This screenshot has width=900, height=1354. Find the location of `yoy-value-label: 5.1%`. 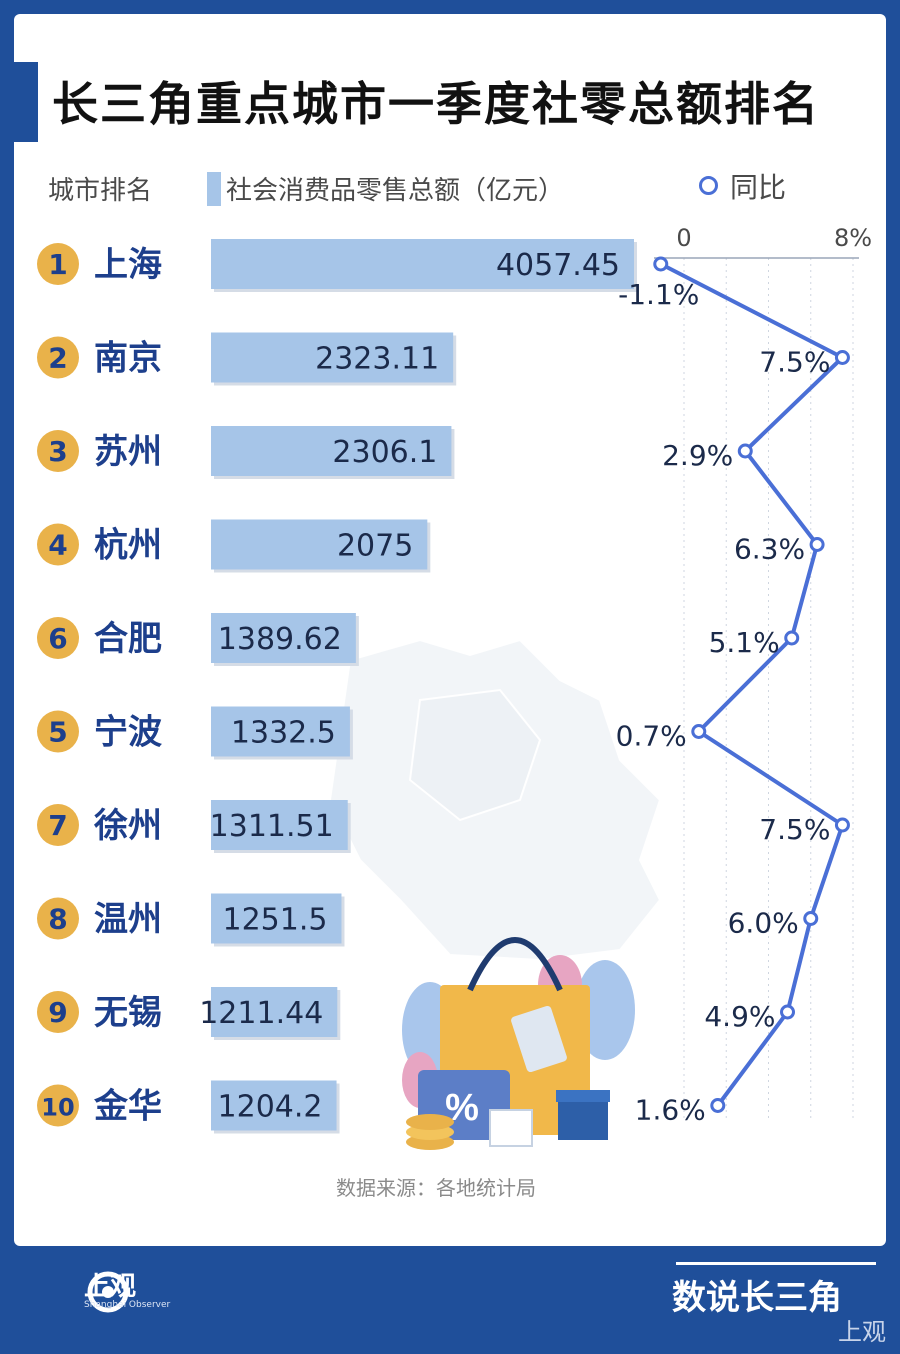

yoy-value-label: 5.1% is located at coordinates (744, 642).